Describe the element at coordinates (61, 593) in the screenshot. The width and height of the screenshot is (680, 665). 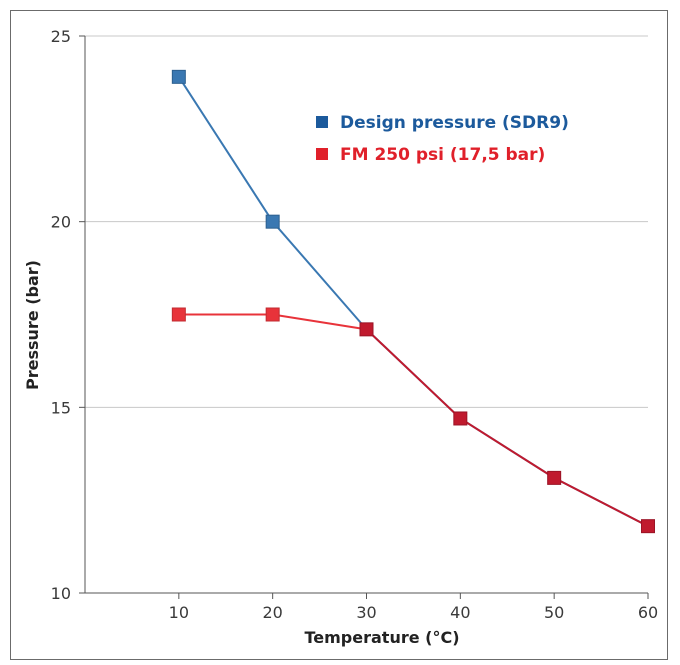
I see `y-tick-label-10: 10` at that location.